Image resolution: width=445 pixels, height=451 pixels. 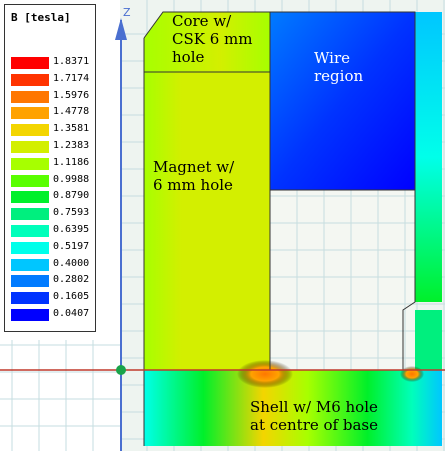 I want to click on hot-spot, so click(x=265, y=374).